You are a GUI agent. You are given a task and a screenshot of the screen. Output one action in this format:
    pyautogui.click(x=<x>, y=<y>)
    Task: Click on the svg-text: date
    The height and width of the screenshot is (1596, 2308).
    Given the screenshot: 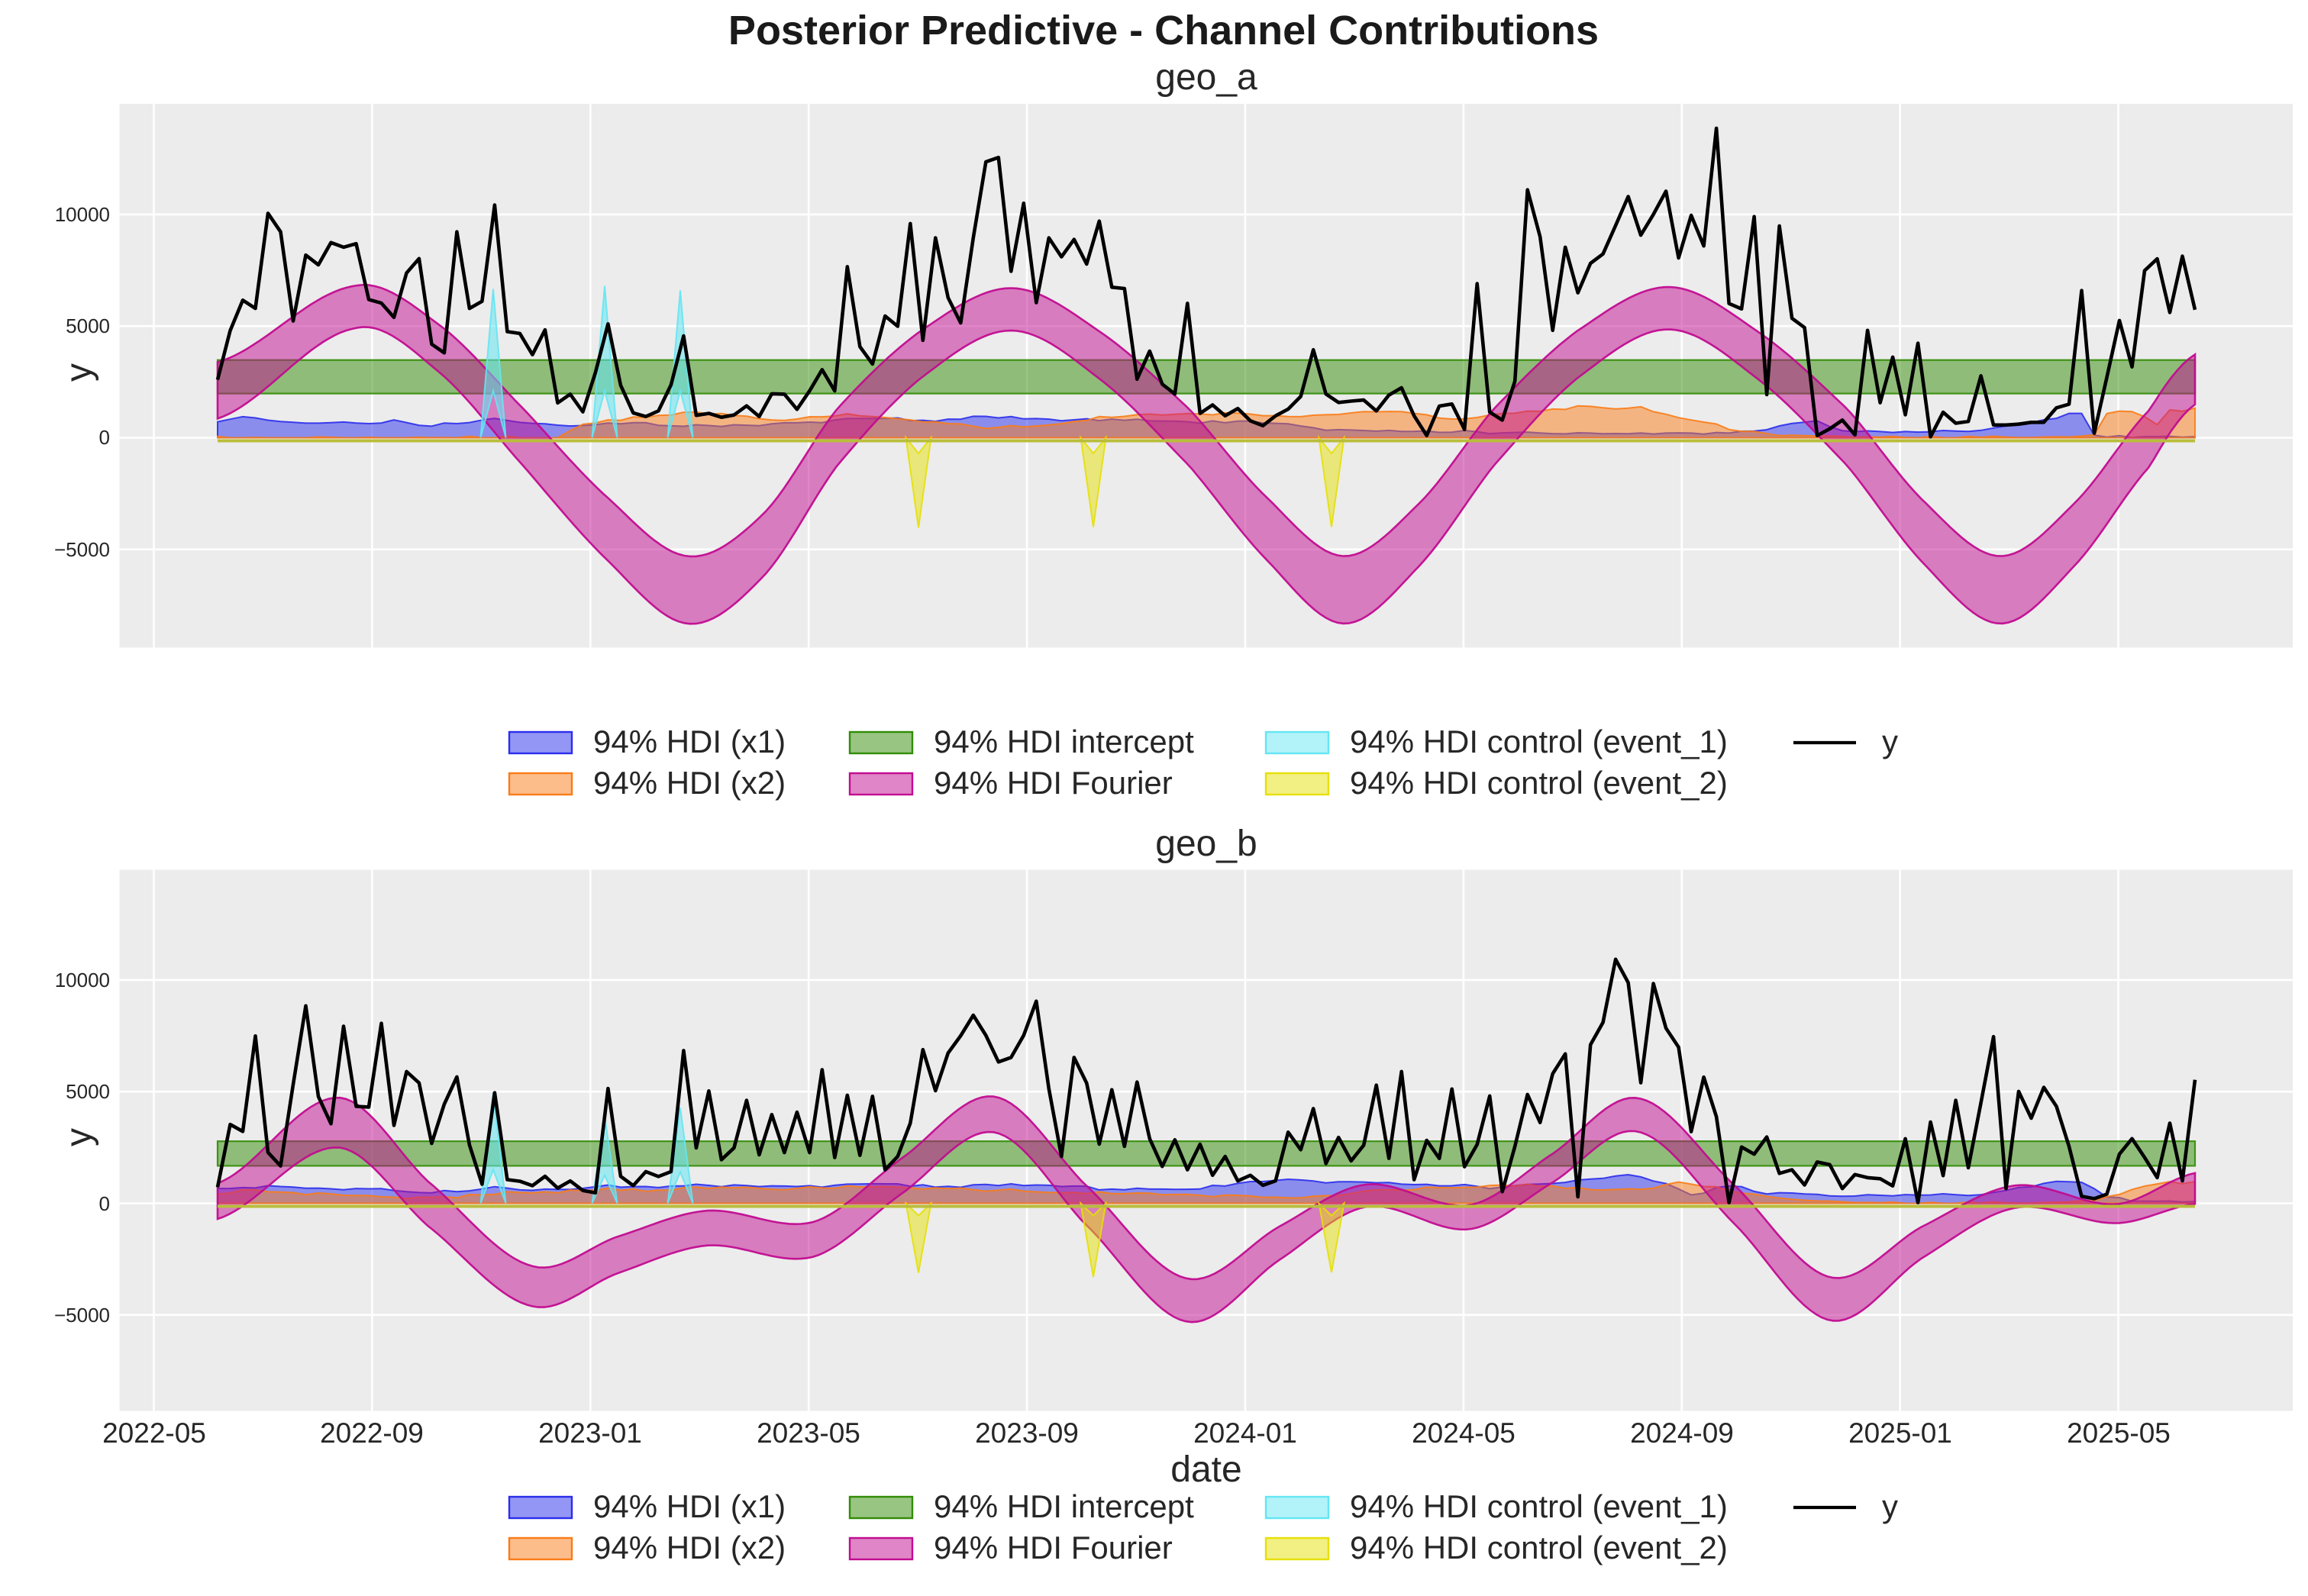 What is the action you would take?
    pyautogui.click(x=1205, y=1469)
    